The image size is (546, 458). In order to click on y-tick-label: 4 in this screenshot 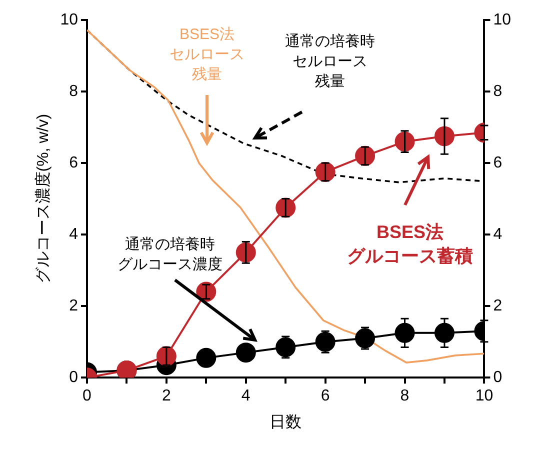, I will do `click(73, 234)`.